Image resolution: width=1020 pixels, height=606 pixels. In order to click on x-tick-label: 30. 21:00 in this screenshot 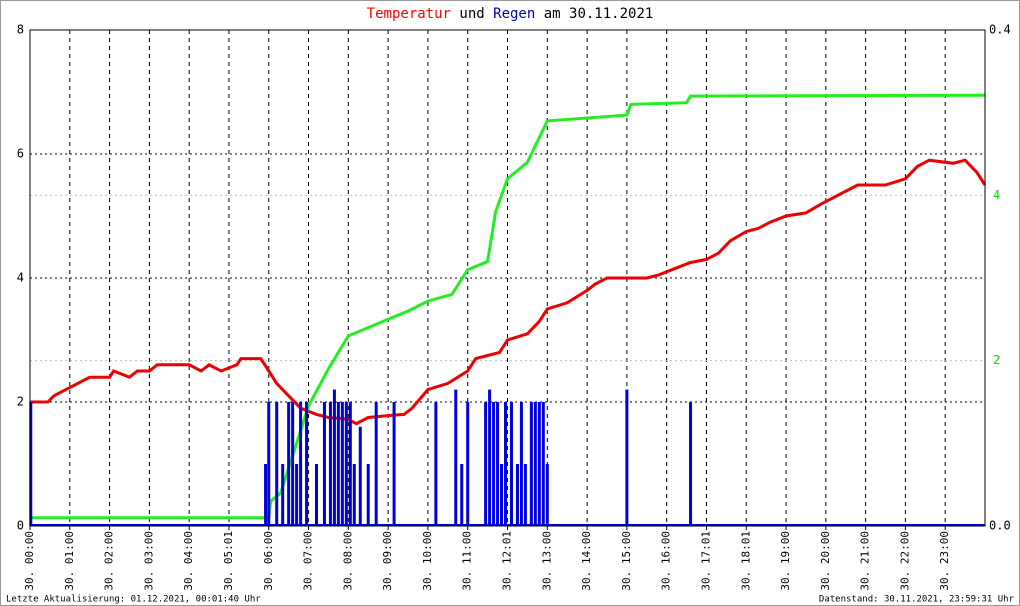, I will do `click(865, 561)`.